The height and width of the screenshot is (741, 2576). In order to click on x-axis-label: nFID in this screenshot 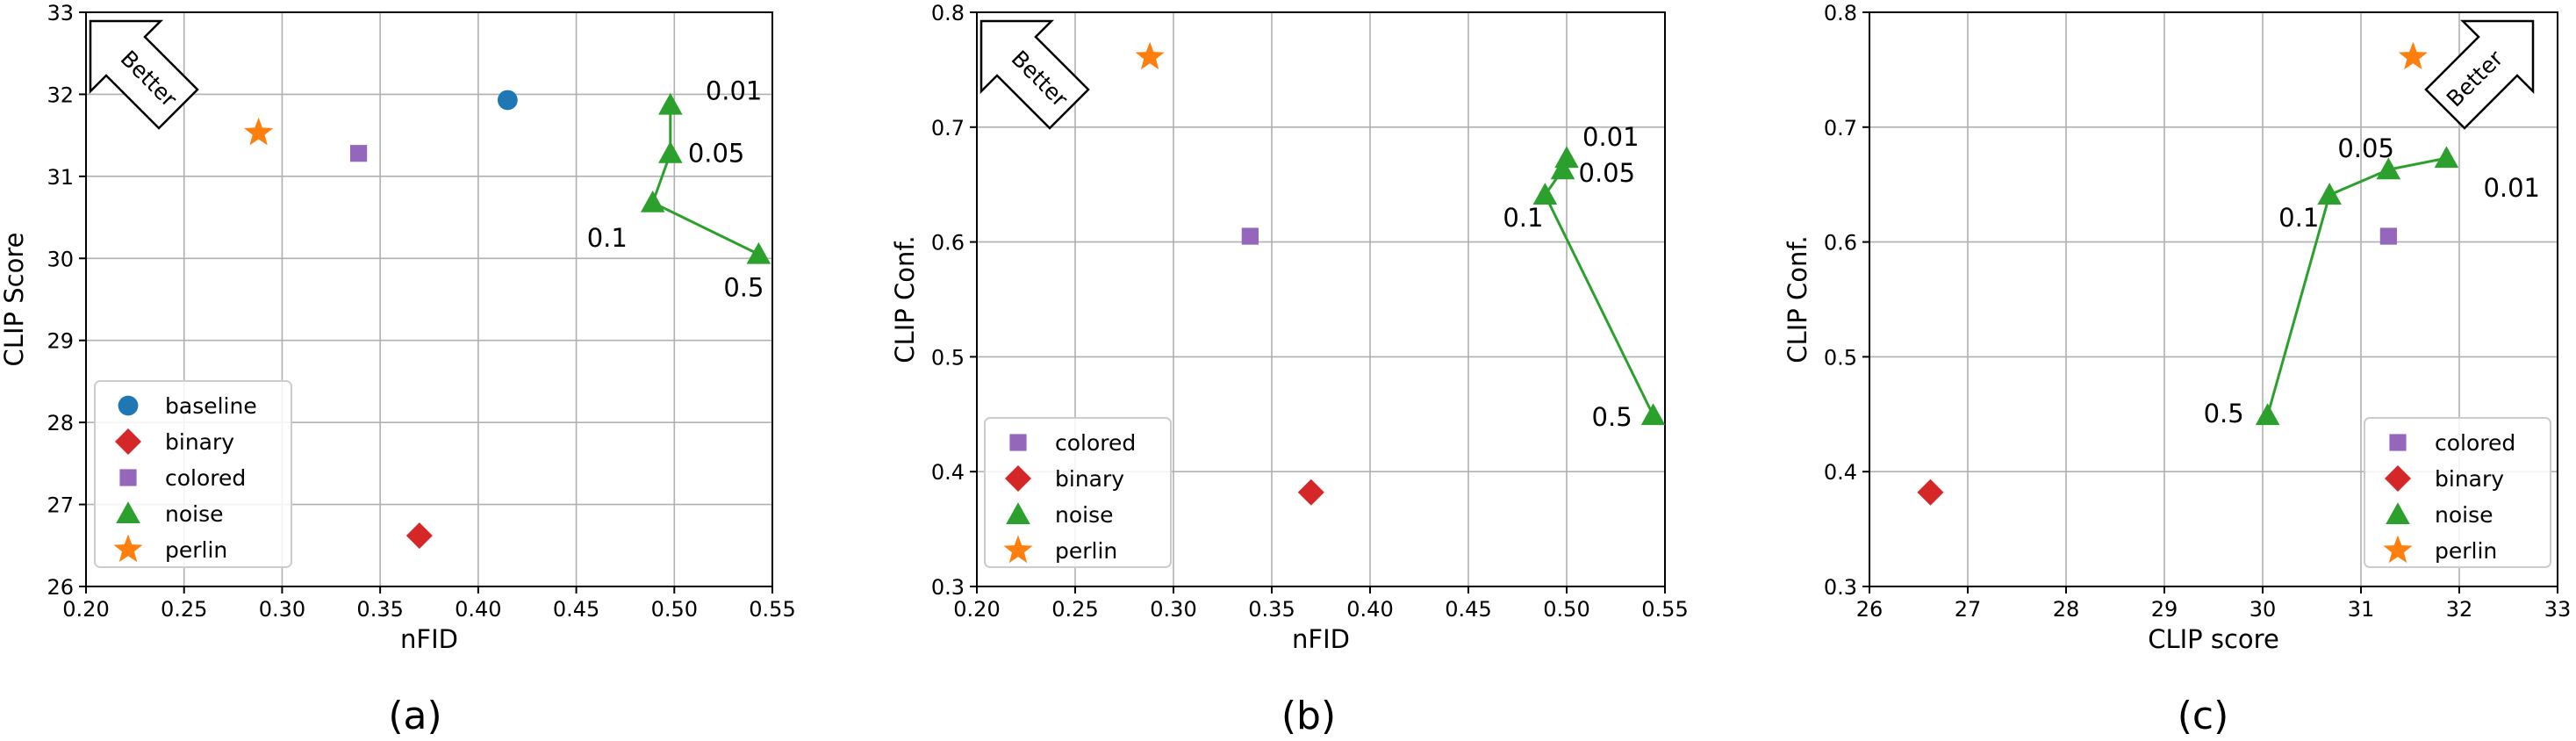, I will do `click(429, 639)`.